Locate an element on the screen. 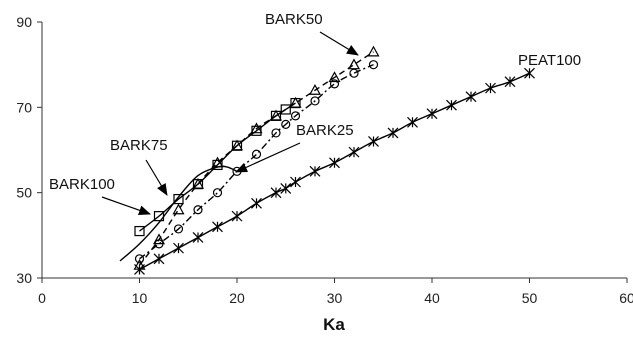  annotation-arrow-bark75 is located at coordinates (156, 177).